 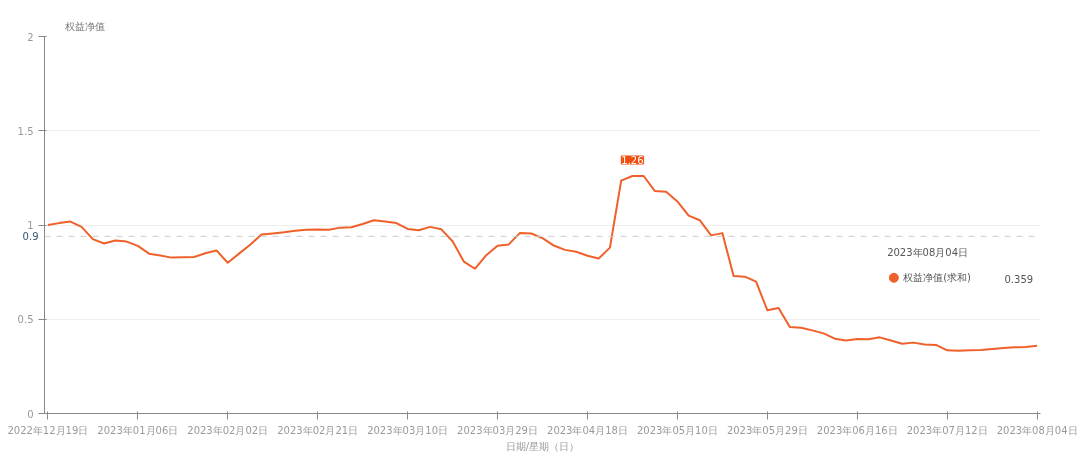 I want to click on x-tick-label: 2023年06月16日, so click(x=857, y=430).